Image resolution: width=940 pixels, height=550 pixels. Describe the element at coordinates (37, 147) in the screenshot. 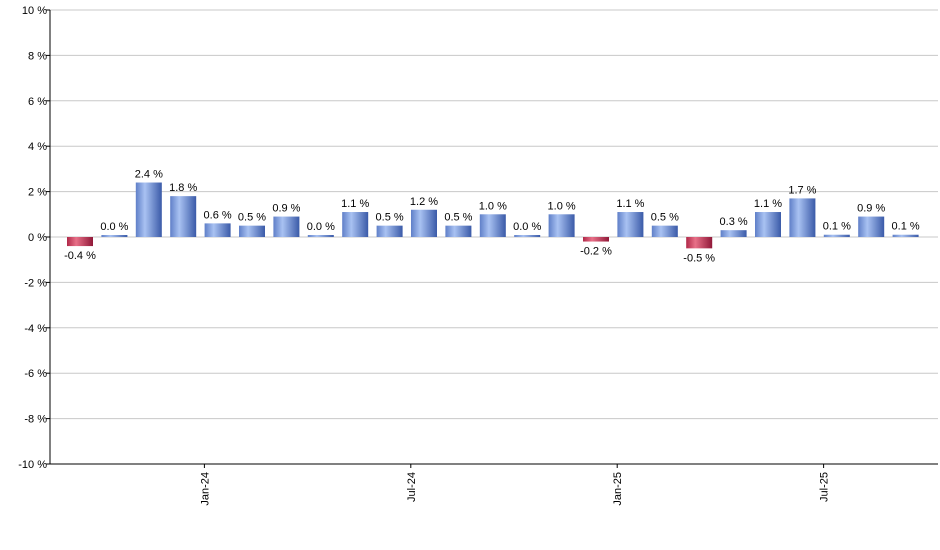

I see `y-tick-label: 4 %` at that location.